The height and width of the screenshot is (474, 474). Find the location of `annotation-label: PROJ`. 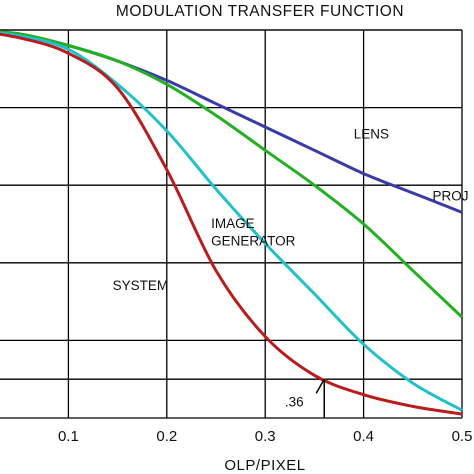

annotation-label: PROJ is located at coordinates (450, 196).